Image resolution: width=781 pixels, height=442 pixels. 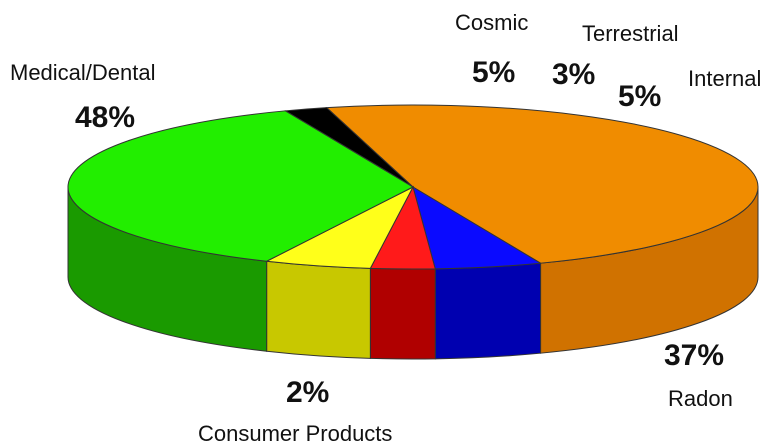 What do you see at coordinates (694, 355) in the screenshot?
I see `label-value-radon: 37%` at bounding box center [694, 355].